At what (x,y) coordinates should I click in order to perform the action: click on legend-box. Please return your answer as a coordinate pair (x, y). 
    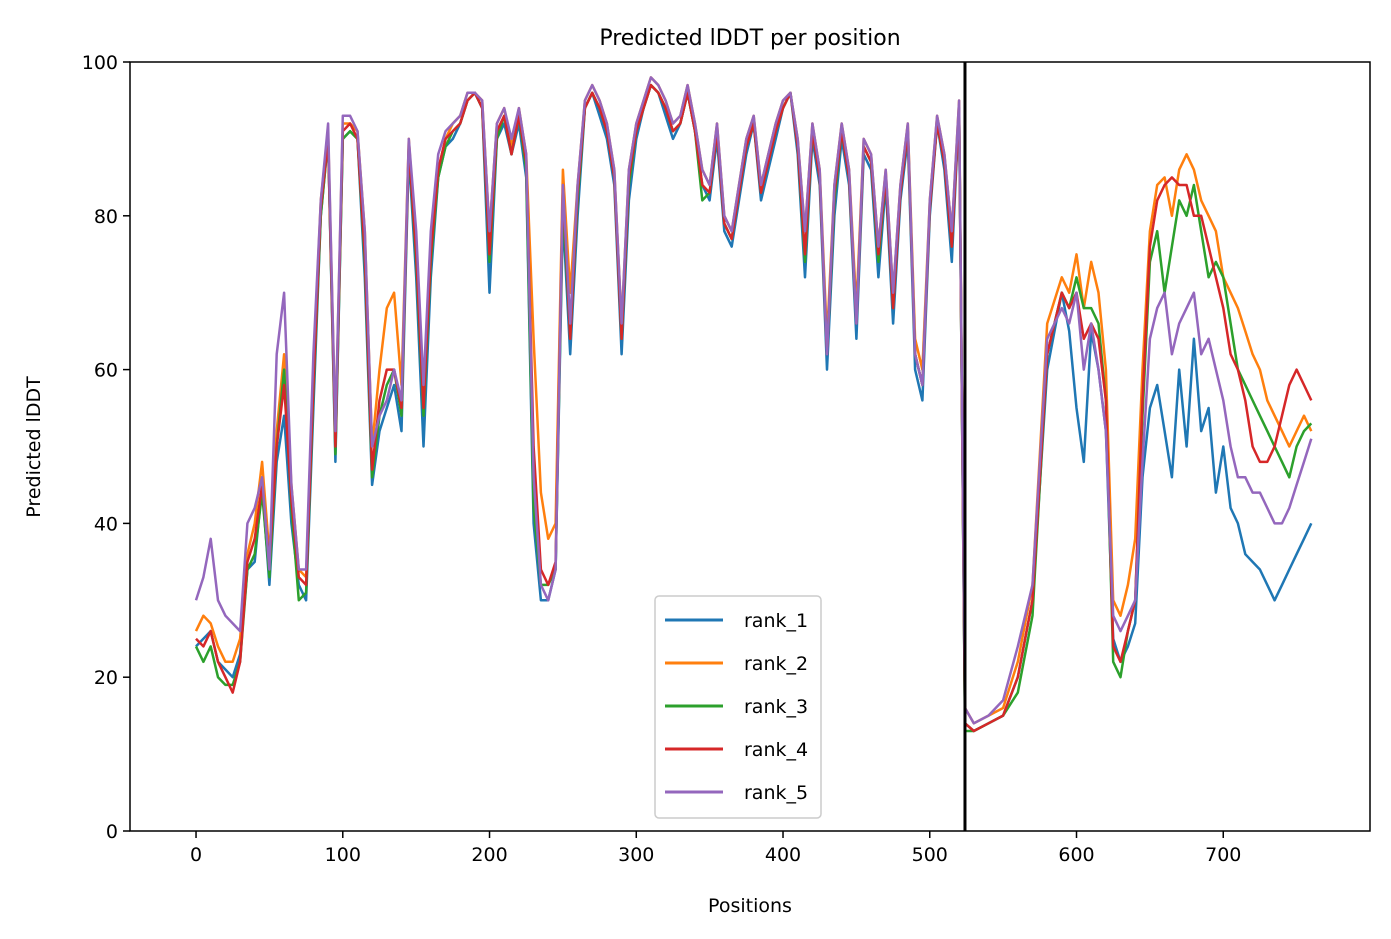
    Looking at the image, I should click on (738, 707).